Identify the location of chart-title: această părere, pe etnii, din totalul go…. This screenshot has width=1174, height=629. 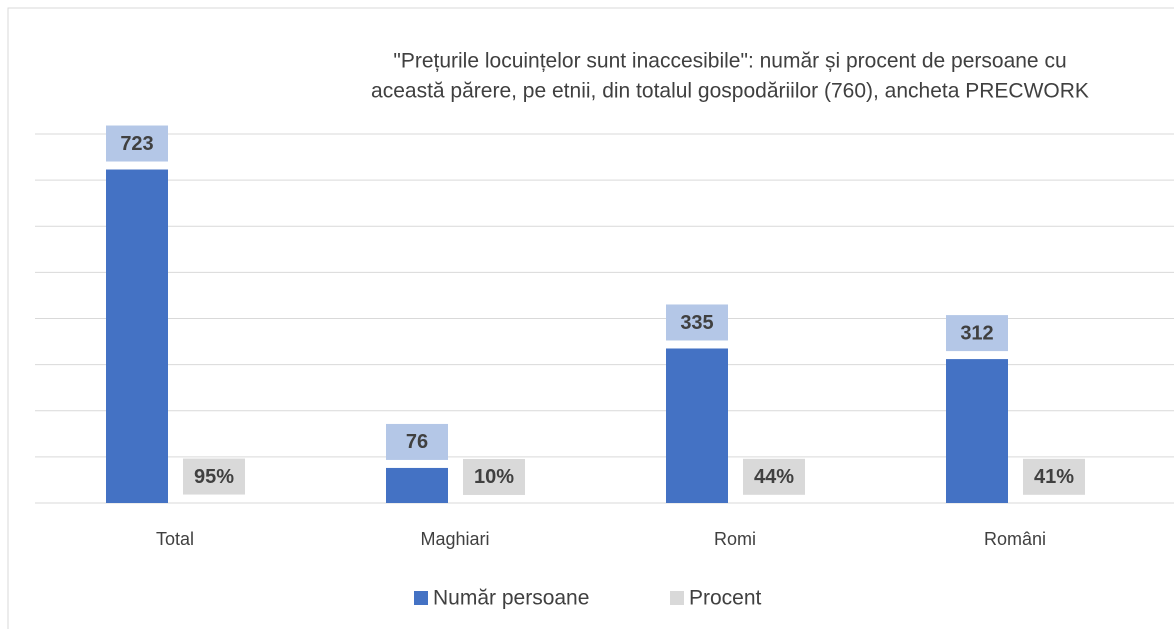
(730, 91).